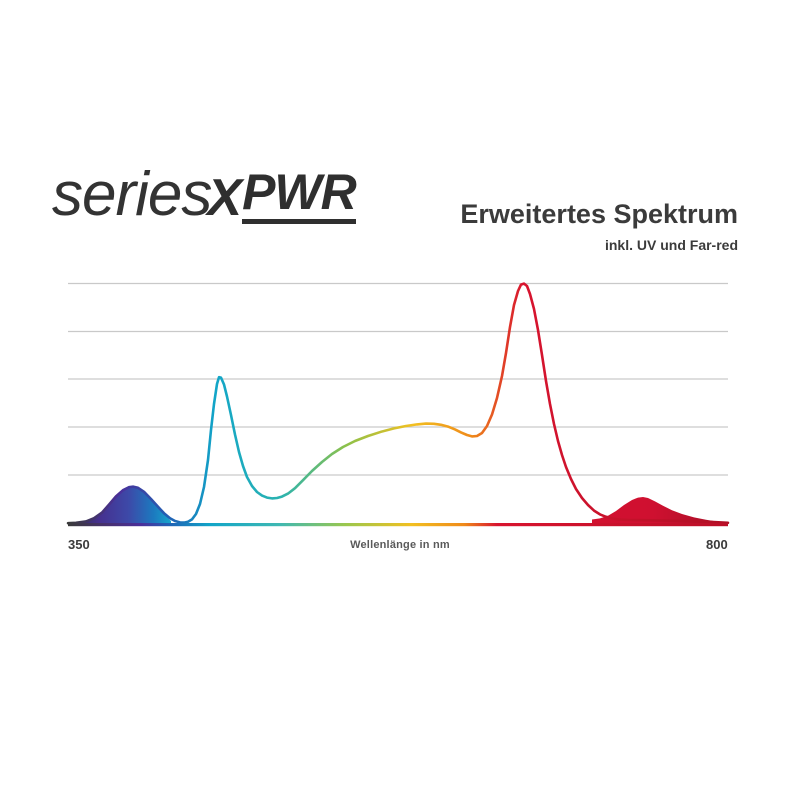 The width and height of the screenshot is (800, 800). Describe the element at coordinates (132, 194) in the screenshot. I see `logo-series-text: series` at that location.